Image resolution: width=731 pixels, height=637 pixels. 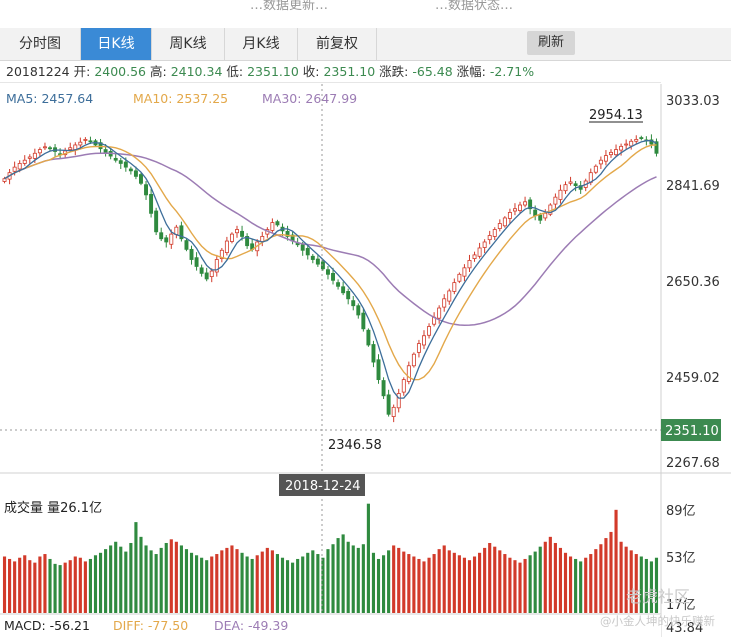 What do you see at coordinates (355, 445) in the screenshot?
I see `low-annotation: 2346.58` at bounding box center [355, 445].